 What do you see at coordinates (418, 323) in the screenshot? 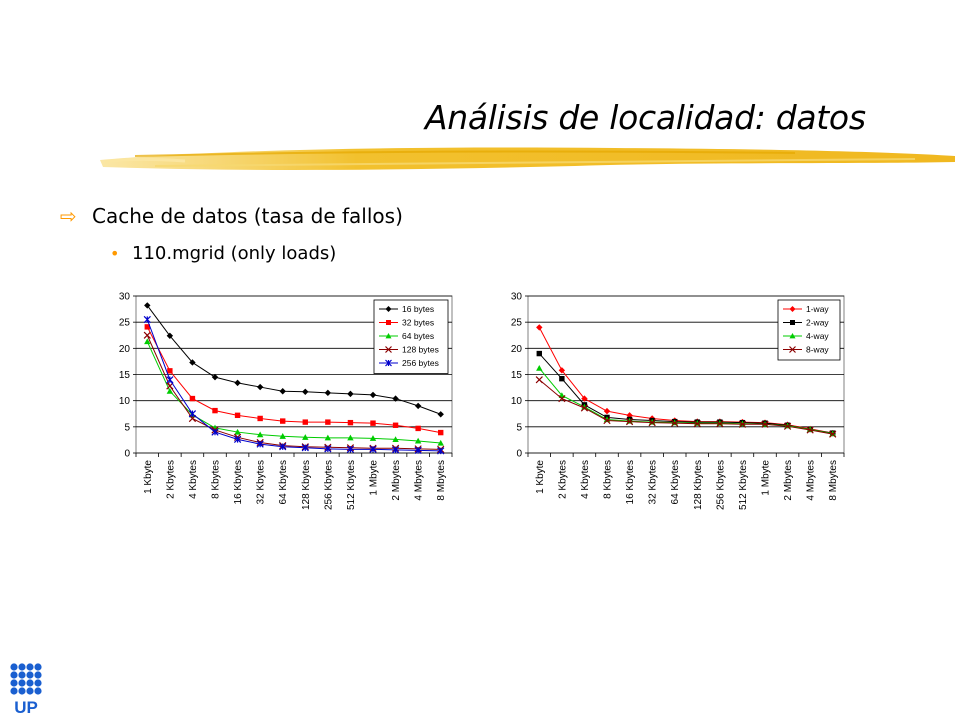
I see `legend-label: 32 bytes` at bounding box center [418, 323].